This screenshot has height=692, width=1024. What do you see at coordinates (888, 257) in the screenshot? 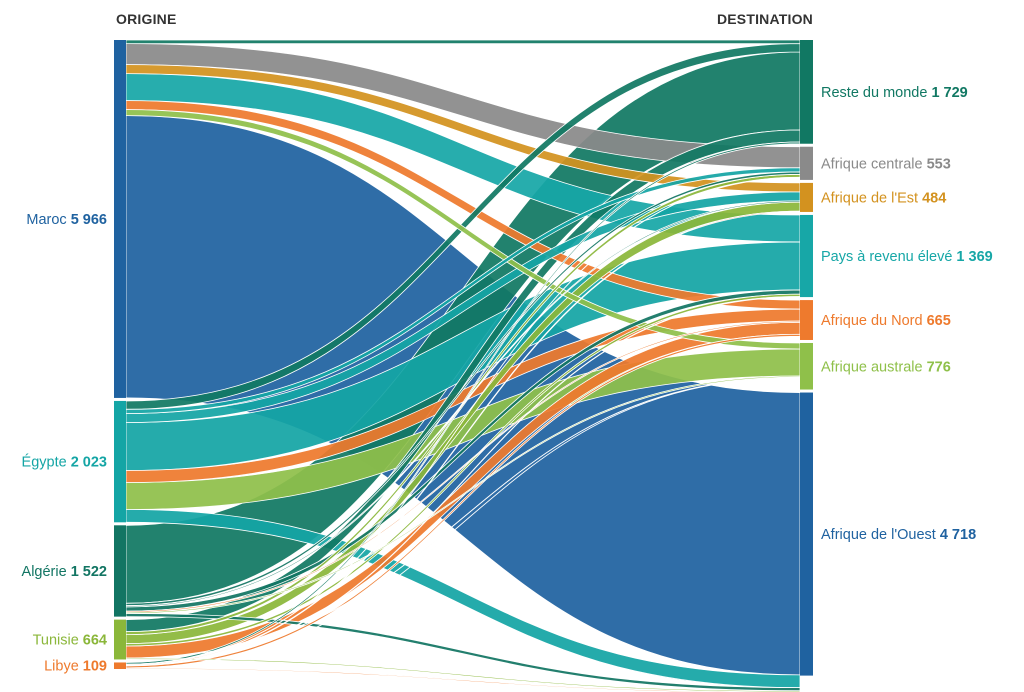
I see `destination-label-name: Pays à revenu élevé` at bounding box center [888, 257].